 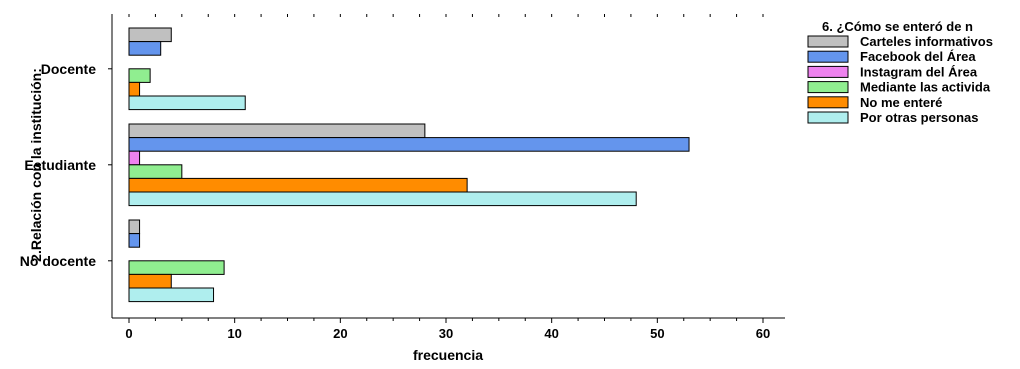 I want to click on legend-label: Carteles informativos, so click(x=926, y=41).